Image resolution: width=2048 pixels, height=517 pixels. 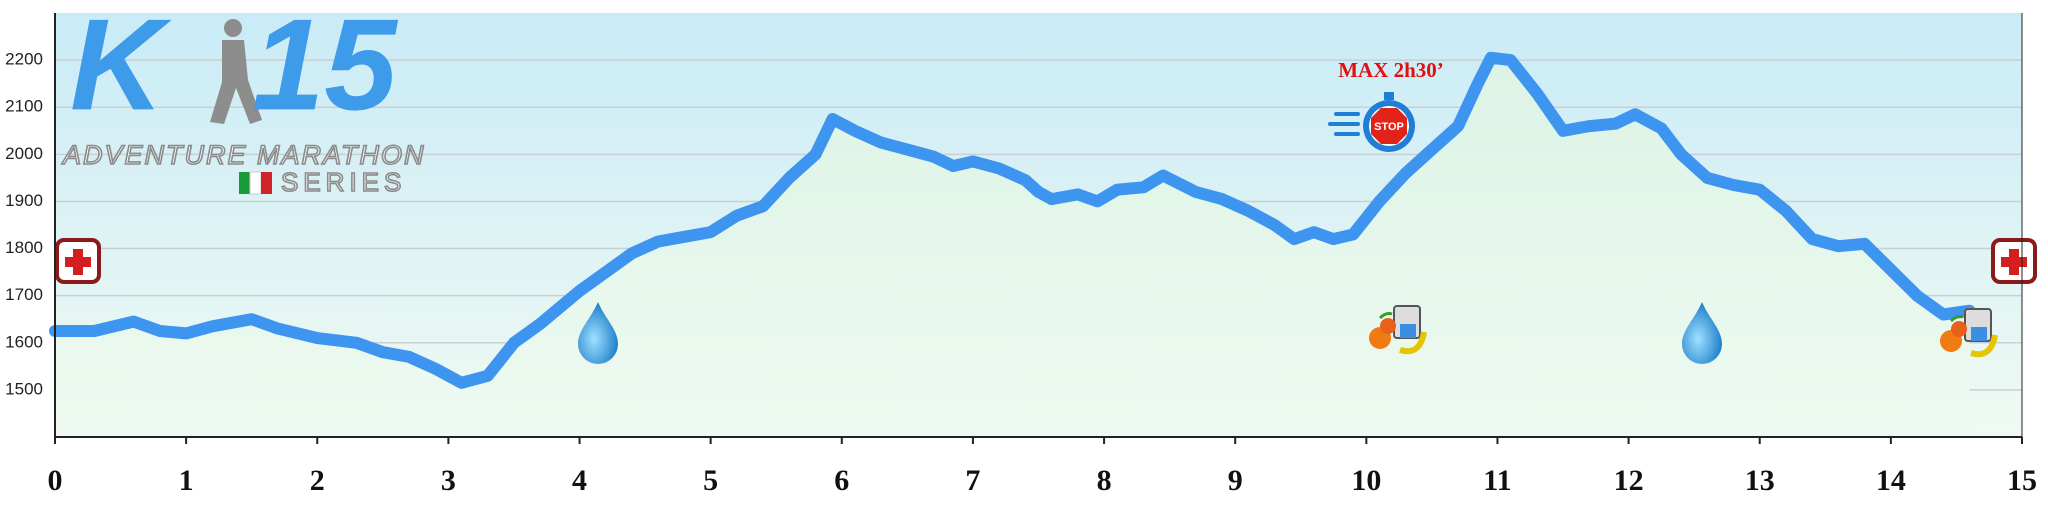 What do you see at coordinates (24, 59) in the screenshot?
I see `y-tick-label: 2200` at bounding box center [24, 59].